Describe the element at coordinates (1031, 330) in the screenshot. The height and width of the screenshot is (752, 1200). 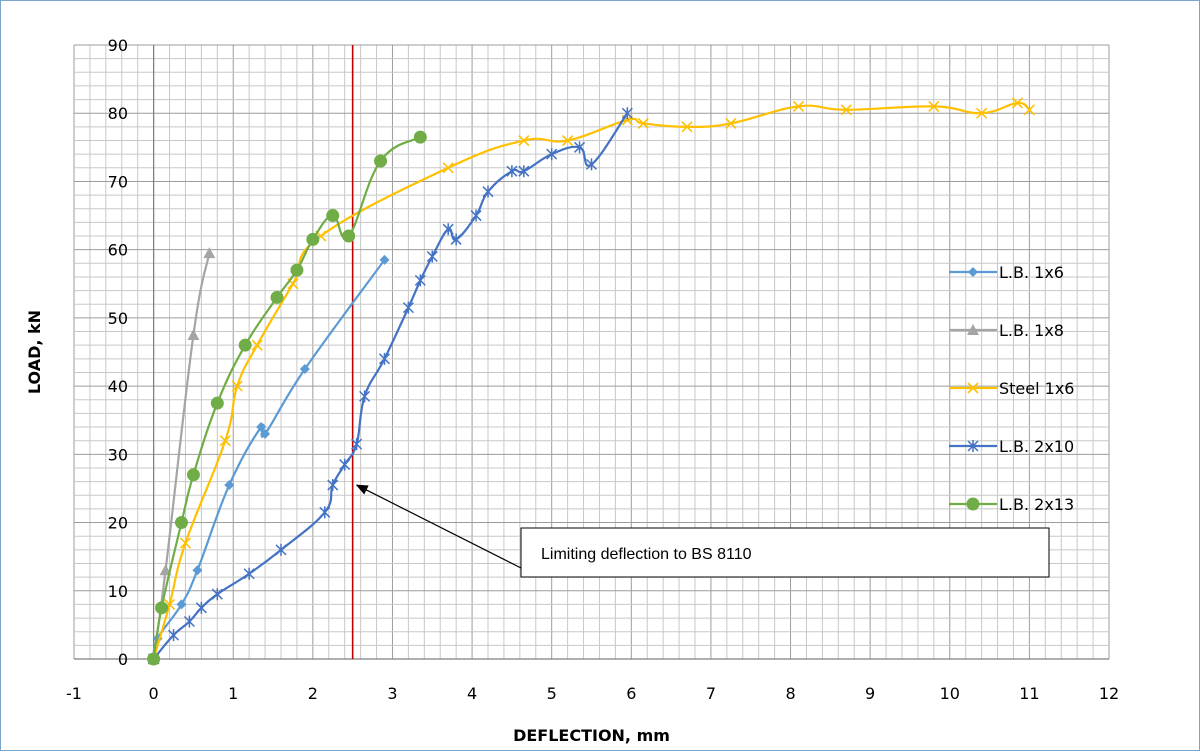
I see `legend-label: L.B. 1x8` at that location.